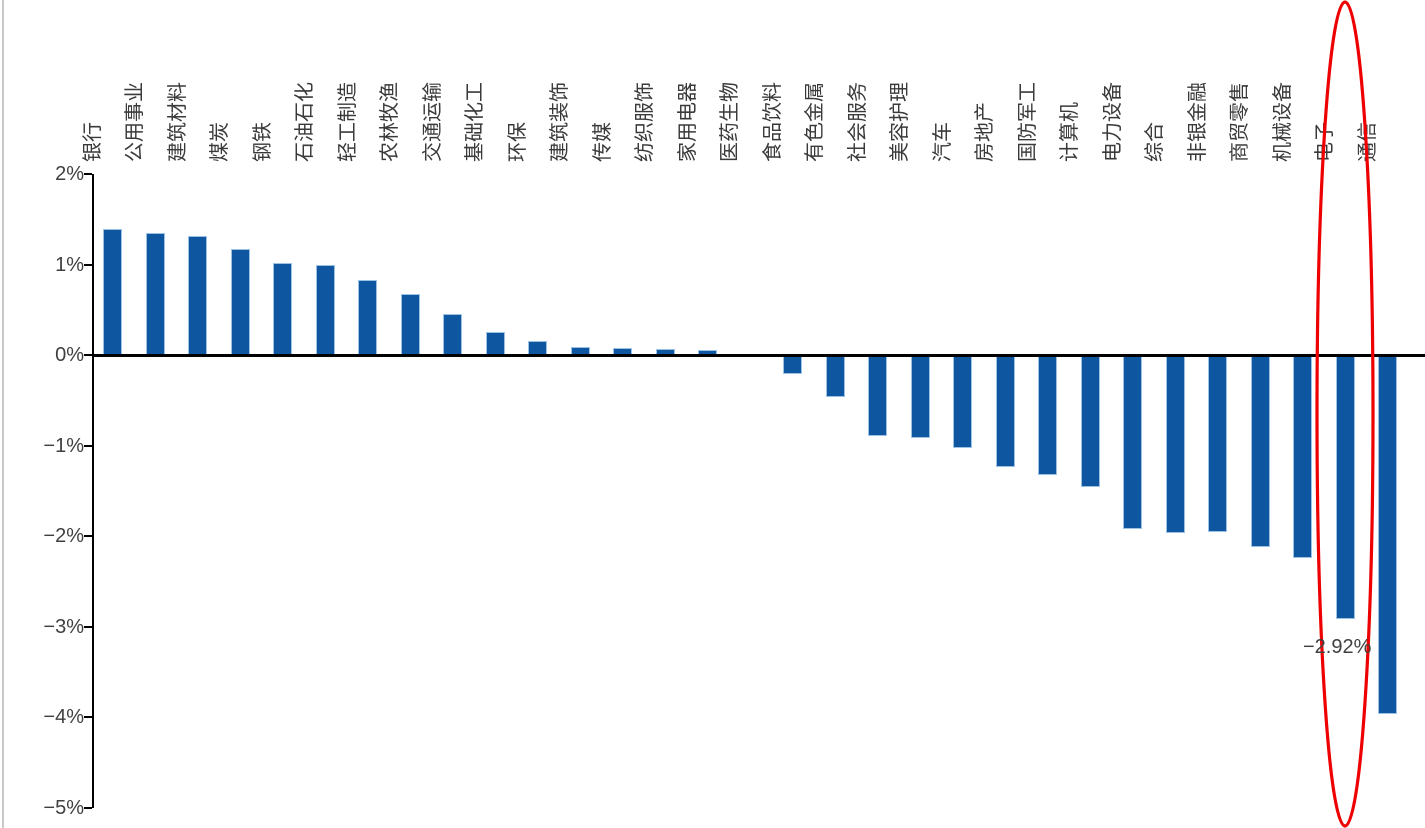 Image resolution: width=1425 pixels, height=828 pixels. Describe the element at coordinates (390, 122) in the screenshot. I see `category-label-农林牧渔: 农林牧渔` at that location.